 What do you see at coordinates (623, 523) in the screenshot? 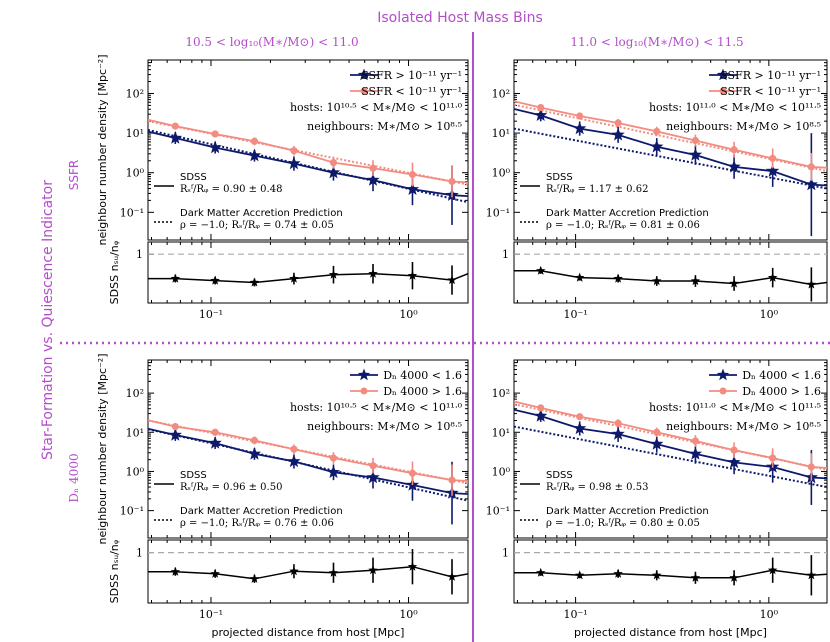
I see `legend-dm-ratio: ρ = −1.0; Rₛᶠ/Rᵩ = 0.80 ± 0.05` at bounding box center [623, 523].